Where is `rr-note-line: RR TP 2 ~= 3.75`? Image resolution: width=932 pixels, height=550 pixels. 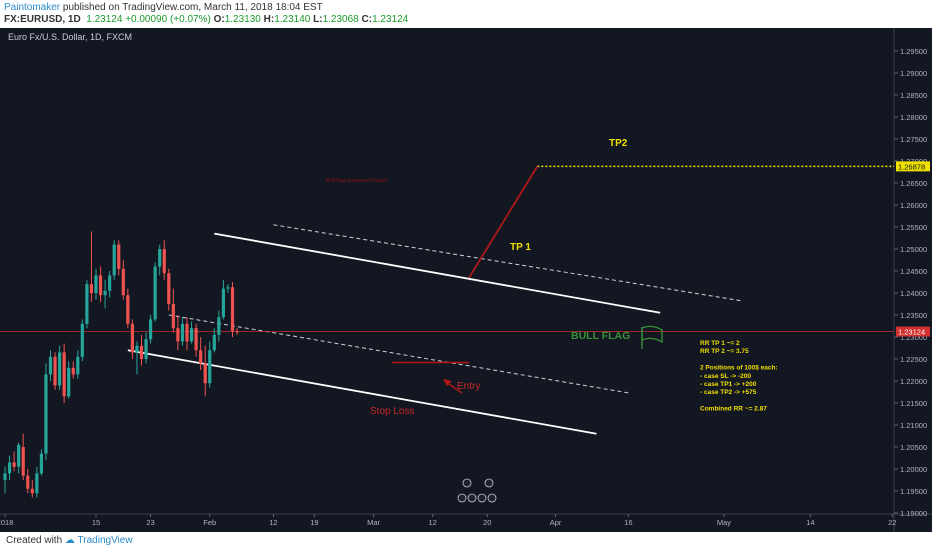 rr-note-line: RR TP 2 ~= 3.75 is located at coordinates (724, 351).